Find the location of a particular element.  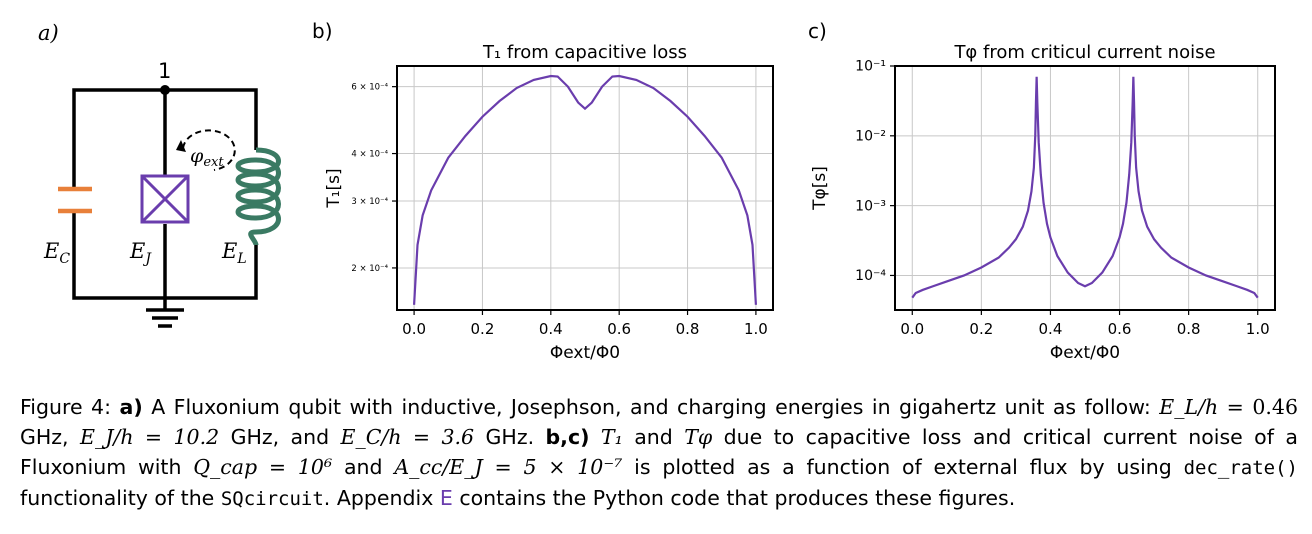

caption-code-dec-rate: dec_rate() is located at coordinates (1240, 468).